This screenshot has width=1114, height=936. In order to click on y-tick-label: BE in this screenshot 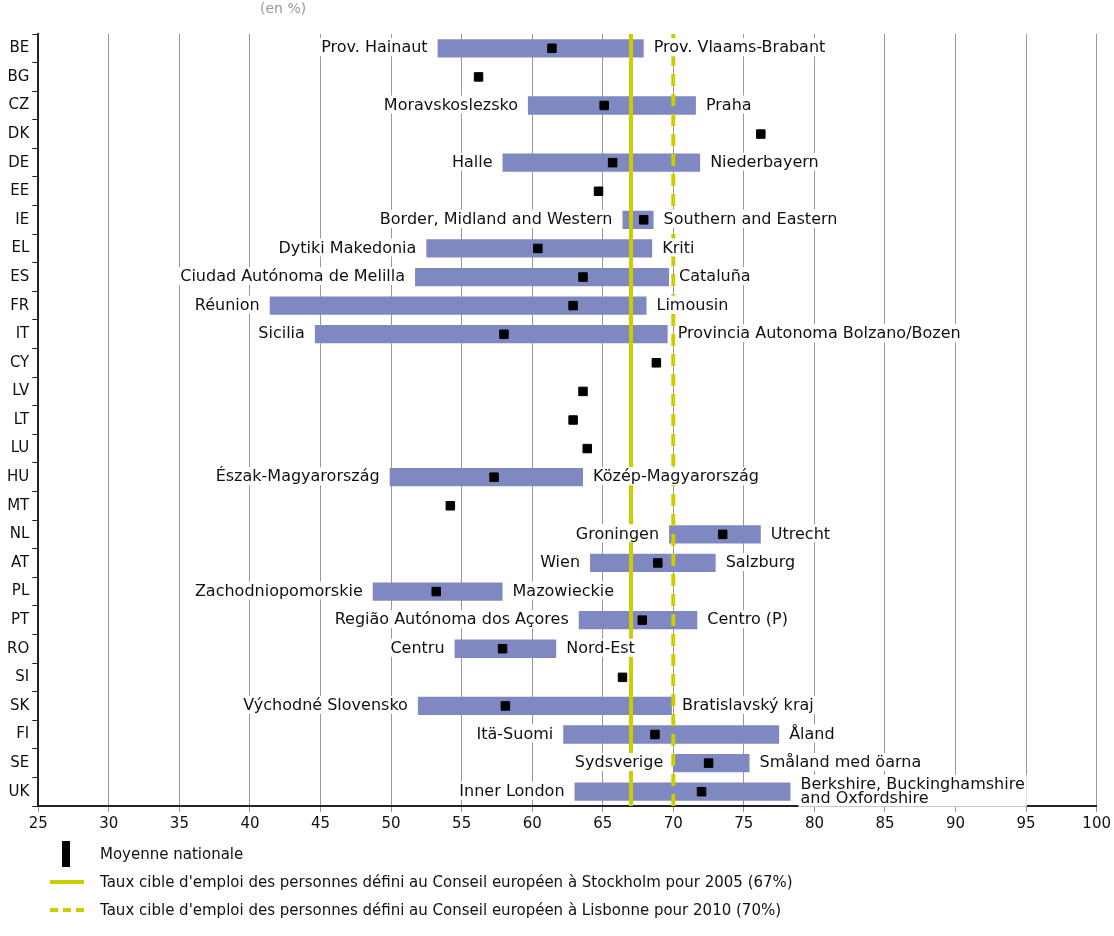, I will do `click(19, 47)`.